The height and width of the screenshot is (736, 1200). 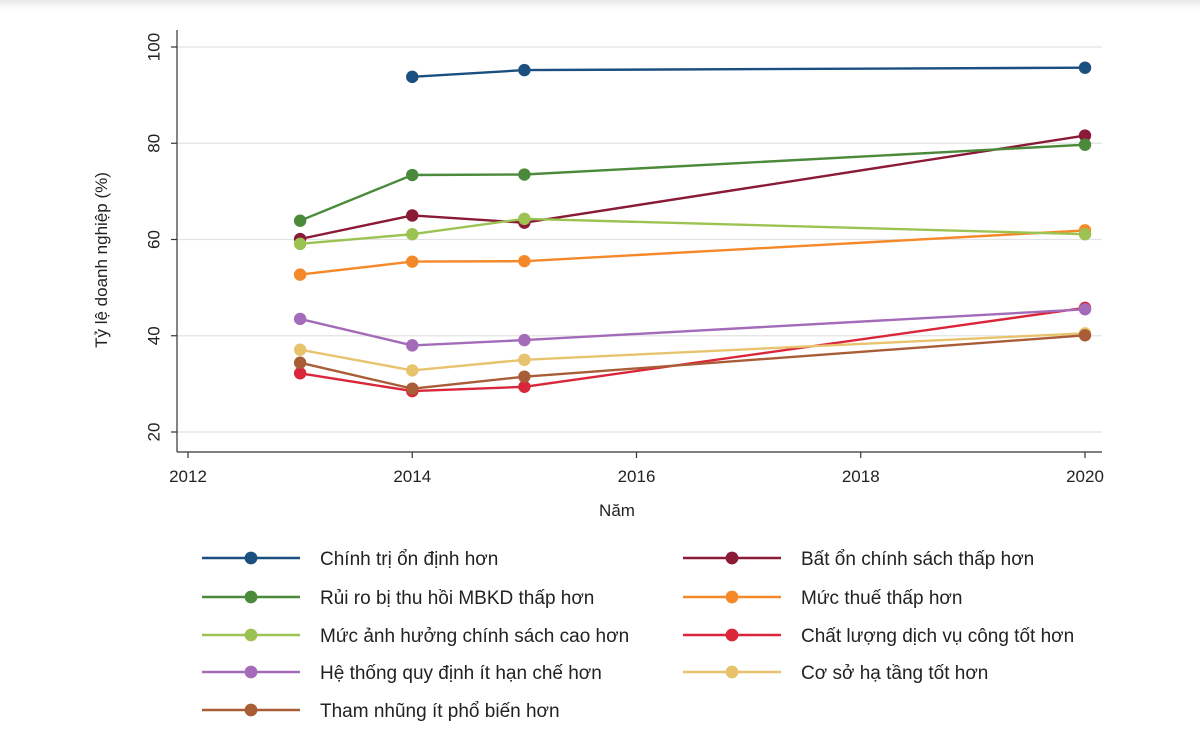 I want to click on legend-label: Chính trị ổn định hơn, so click(x=409, y=559).